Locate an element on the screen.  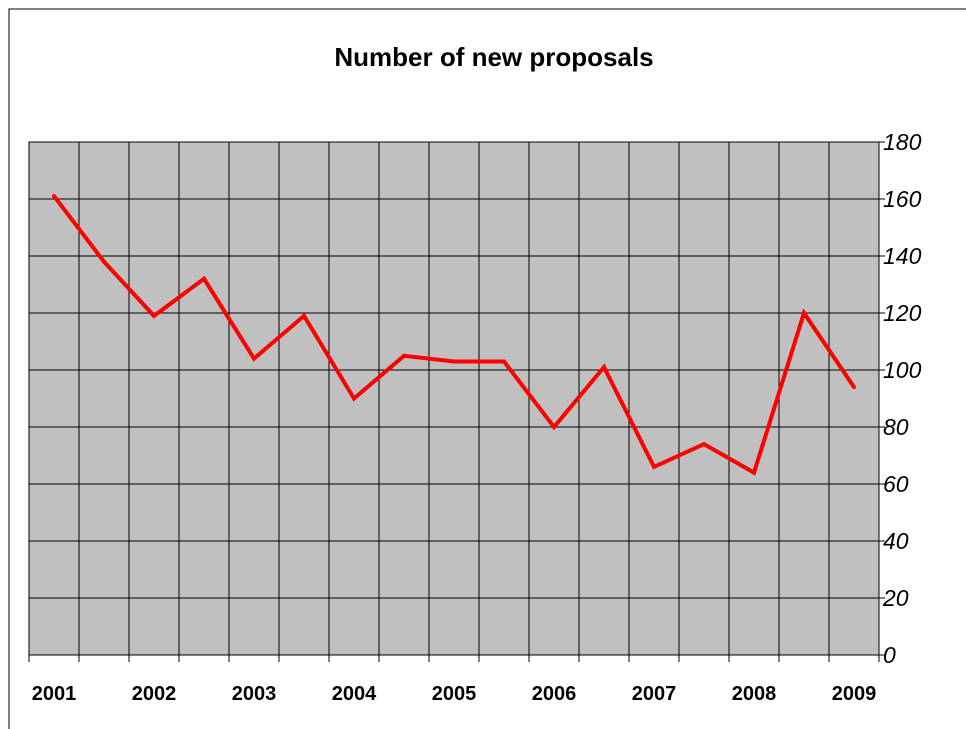
x-tick-label: 2005 is located at coordinates (454, 694).